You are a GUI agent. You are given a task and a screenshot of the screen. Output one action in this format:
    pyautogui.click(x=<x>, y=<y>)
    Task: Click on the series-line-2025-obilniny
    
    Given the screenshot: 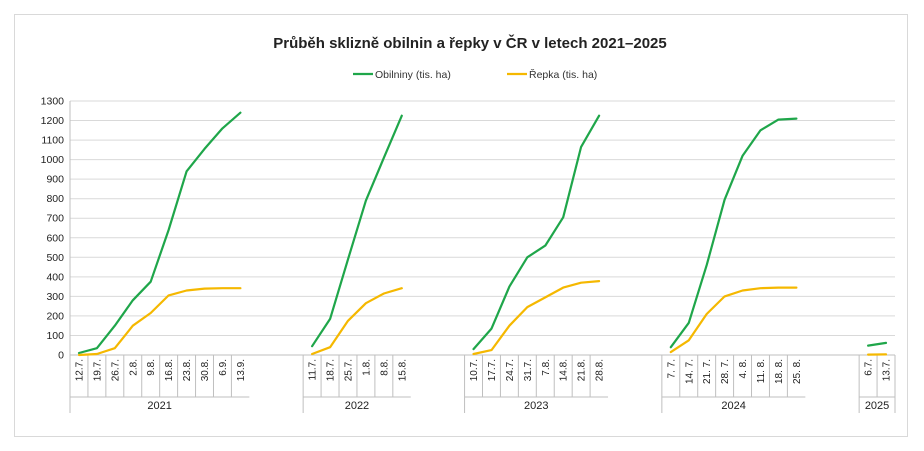 What is the action you would take?
    pyautogui.click(x=877, y=344)
    